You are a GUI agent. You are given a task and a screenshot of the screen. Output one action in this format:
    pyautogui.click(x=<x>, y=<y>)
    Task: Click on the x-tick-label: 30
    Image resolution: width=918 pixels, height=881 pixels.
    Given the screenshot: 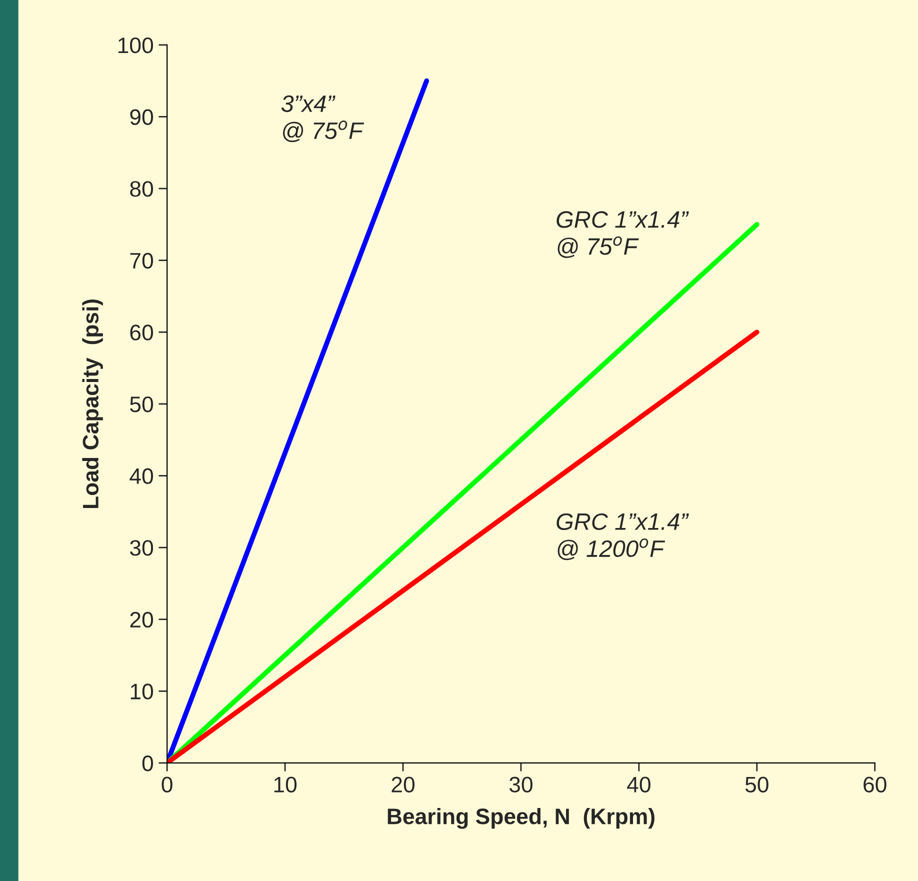 What is the action you would take?
    pyautogui.click(x=520, y=784)
    